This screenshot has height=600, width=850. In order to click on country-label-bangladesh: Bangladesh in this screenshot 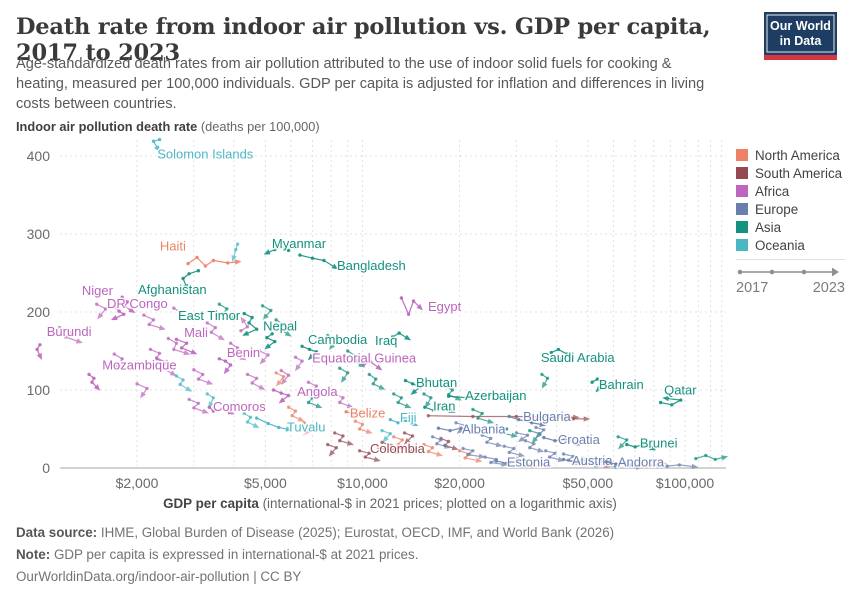, I will do `click(372, 265)`.